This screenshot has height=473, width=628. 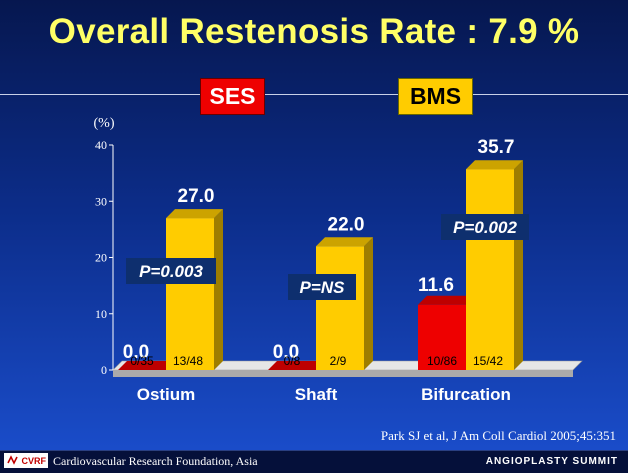 I want to click on y-tick-label: 40, so click(x=101, y=145).